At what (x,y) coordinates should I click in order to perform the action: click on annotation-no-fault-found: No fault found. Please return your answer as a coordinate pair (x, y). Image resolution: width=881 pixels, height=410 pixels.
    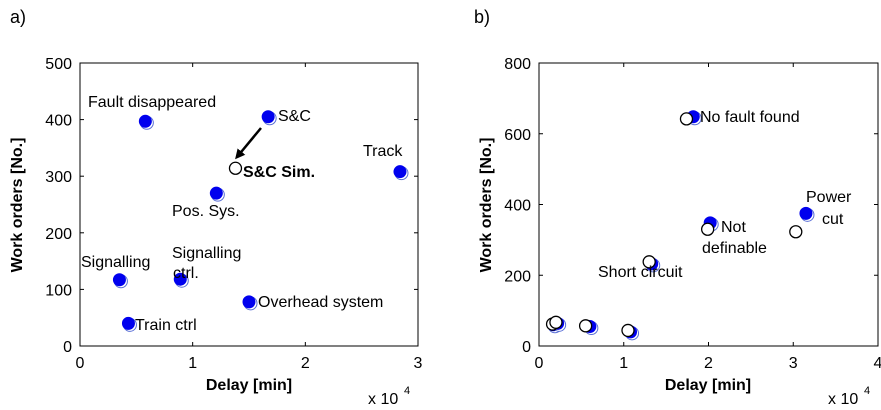
    Looking at the image, I should click on (750, 117).